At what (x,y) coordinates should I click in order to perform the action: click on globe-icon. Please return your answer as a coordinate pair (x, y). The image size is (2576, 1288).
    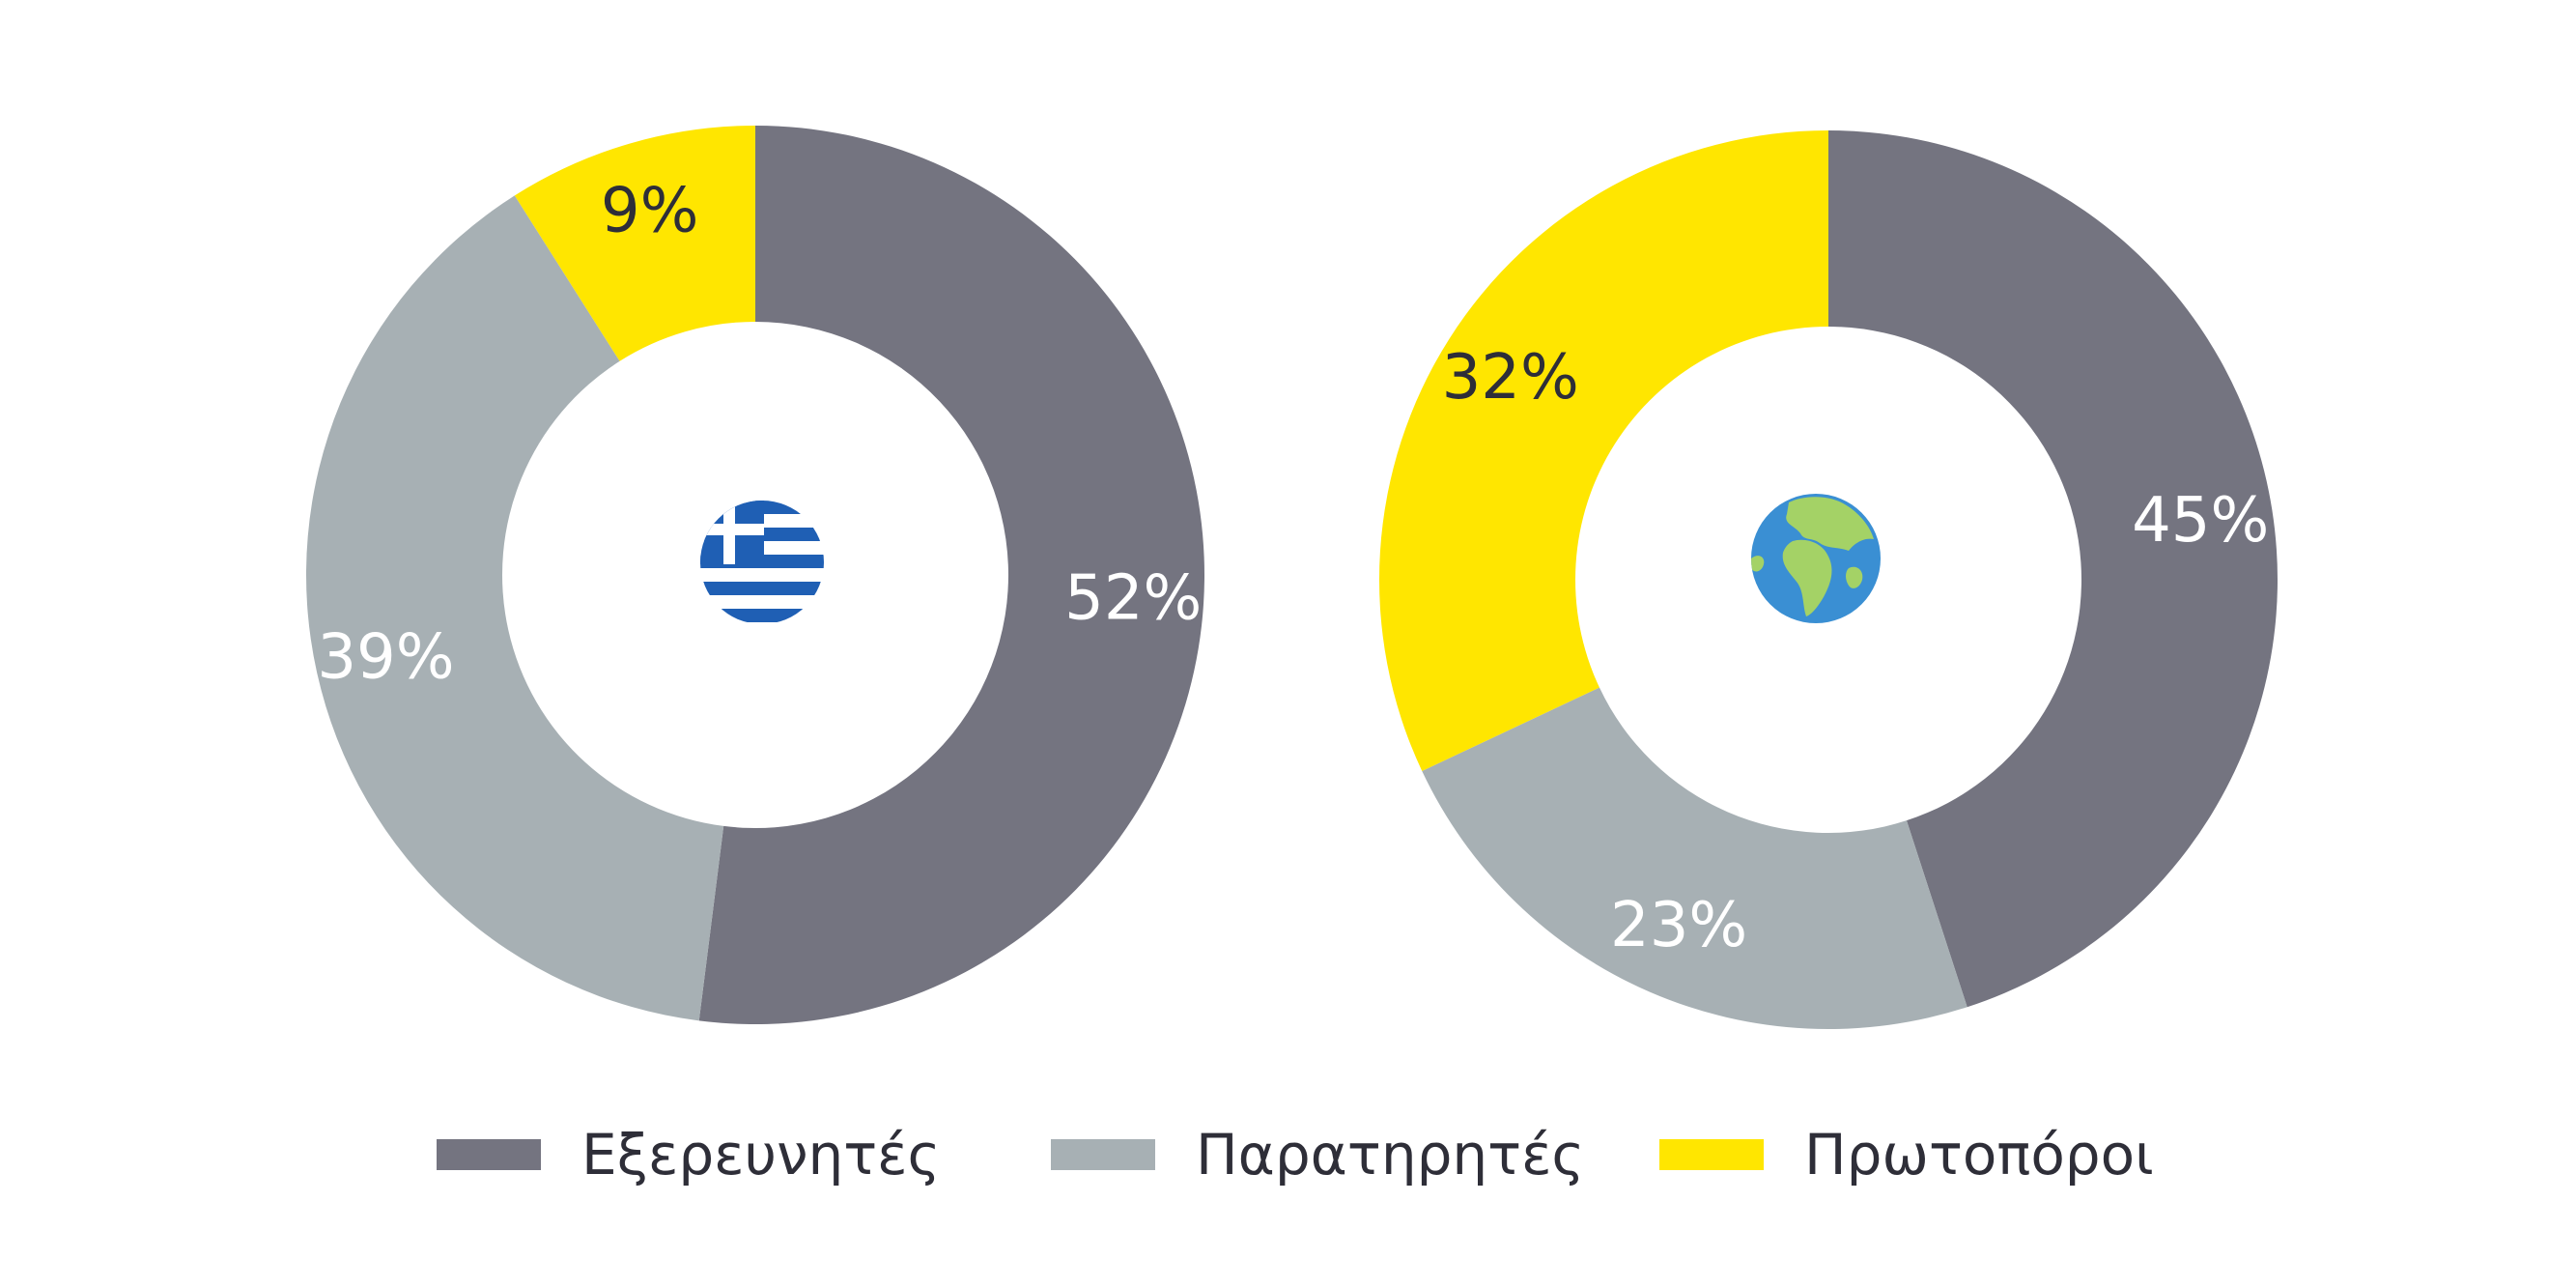
    Looking at the image, I should click on (1816, 559).